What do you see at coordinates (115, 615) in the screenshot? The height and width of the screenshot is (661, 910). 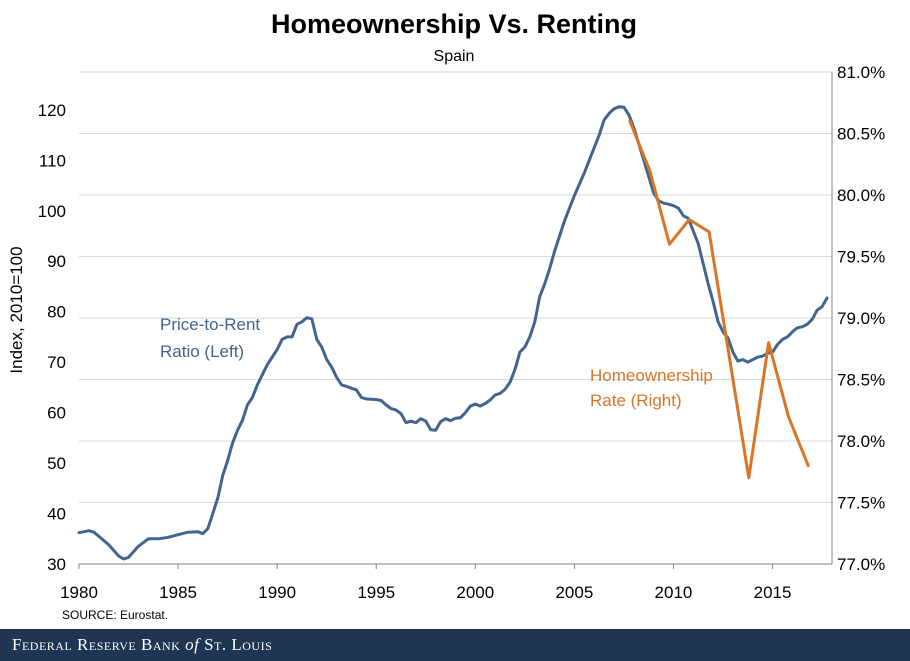 I see `source-note: SOURCE: Eurostat.` at bounding box center [115, 615].